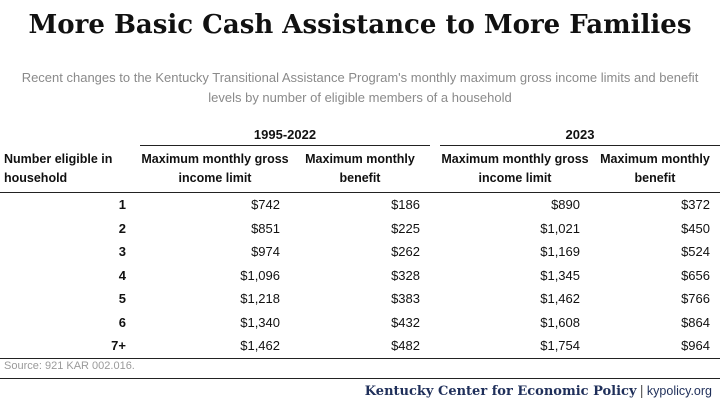 The height and width of the screenshot is (410, 720). Describe the element at coordinates (215, 169) in the screenshot. I see `col-header-income-1995: Maximum monthly gross income limit` at that location.